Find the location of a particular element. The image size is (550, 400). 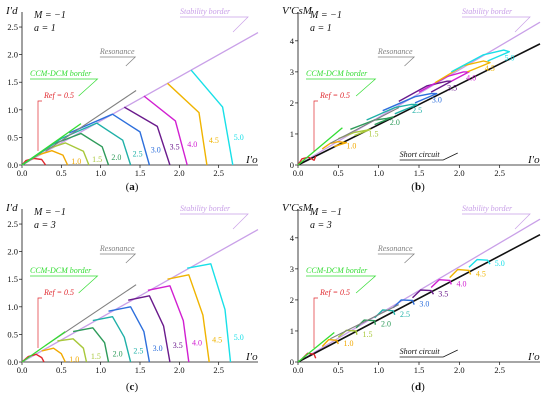

panel-caption: (b) is located at coordinates (418, 187).